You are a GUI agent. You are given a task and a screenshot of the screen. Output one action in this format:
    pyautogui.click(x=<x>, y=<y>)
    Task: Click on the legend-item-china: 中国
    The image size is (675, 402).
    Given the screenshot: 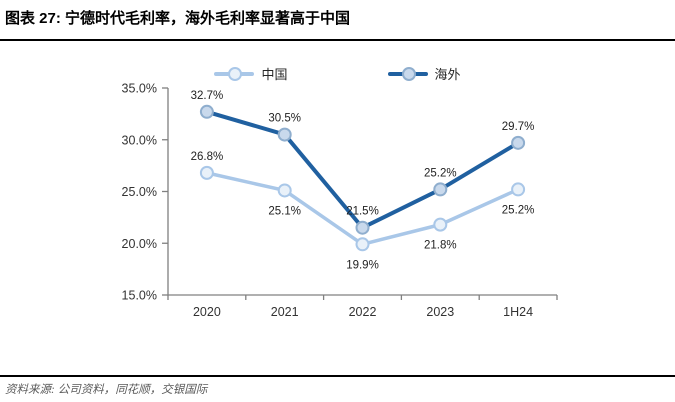 What is the action you would take?
    pyautogui.click(x=251, y=73)
    